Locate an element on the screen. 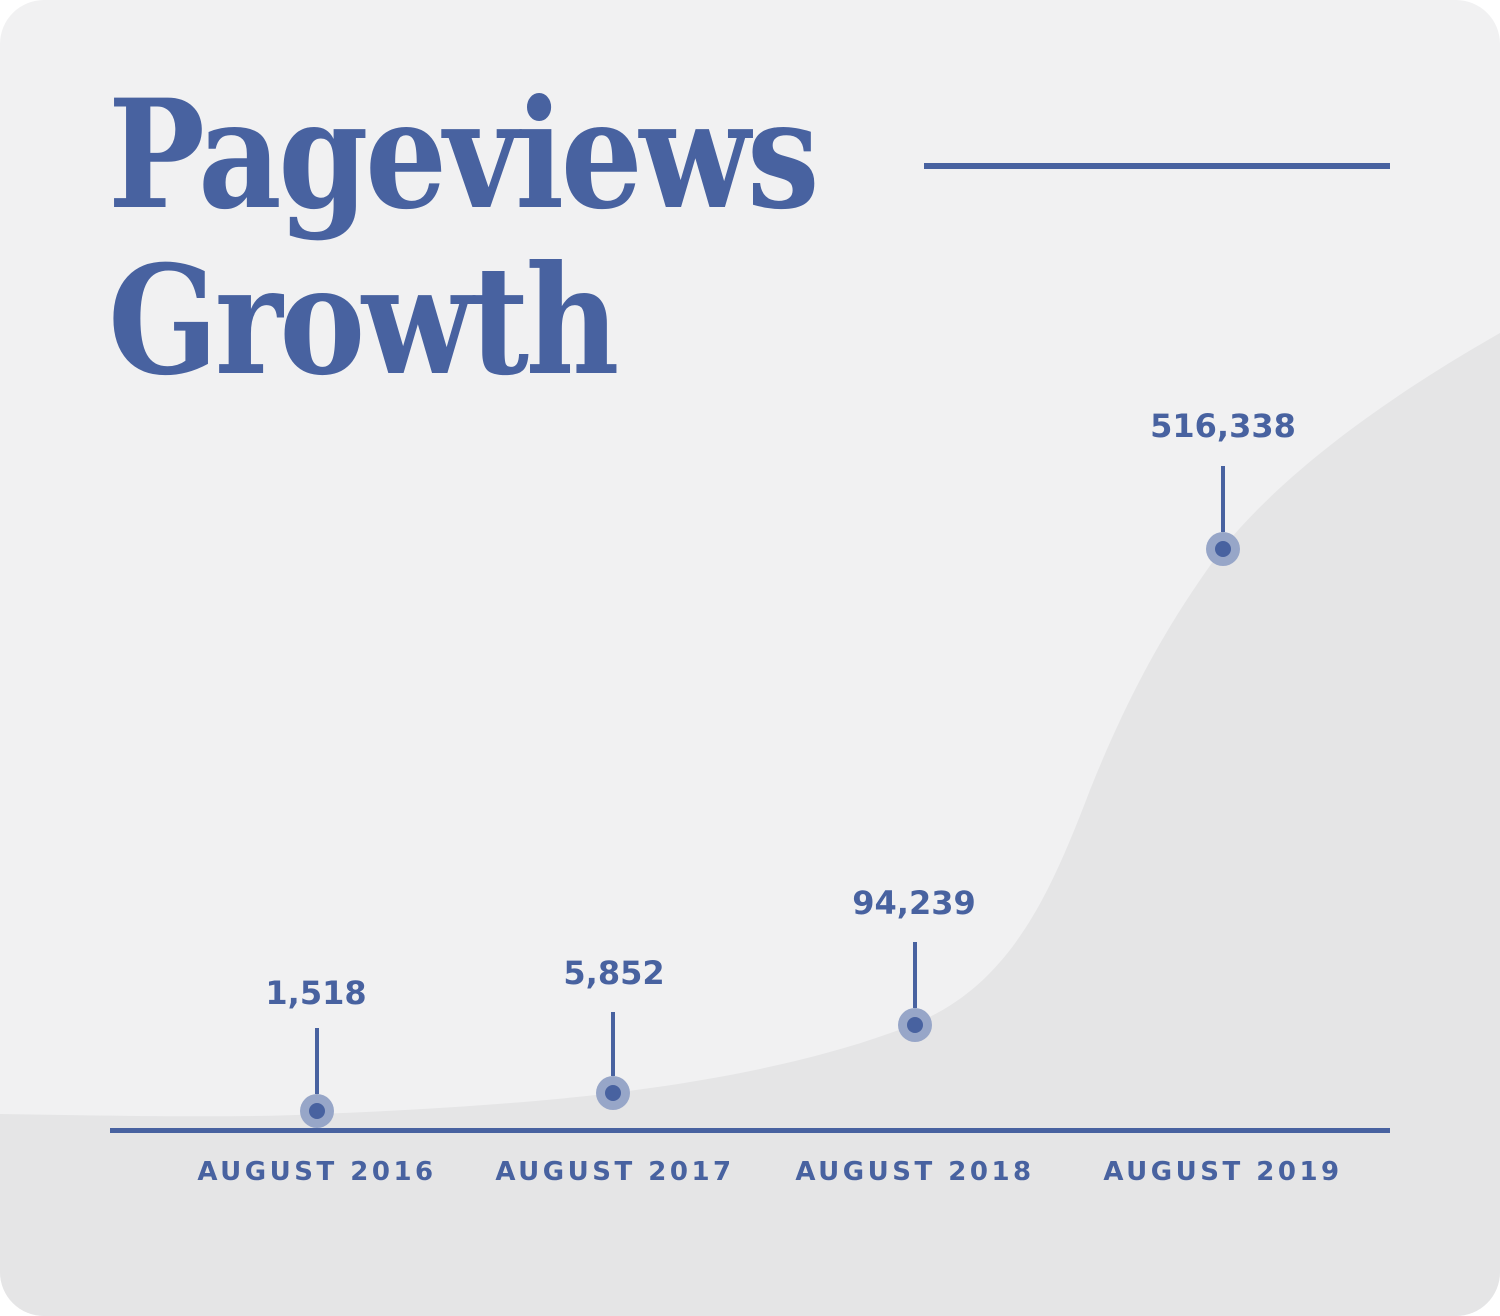 The image size is (1500, 1316). value-label-2017: 5,852 is located at coordinates (614, 973).